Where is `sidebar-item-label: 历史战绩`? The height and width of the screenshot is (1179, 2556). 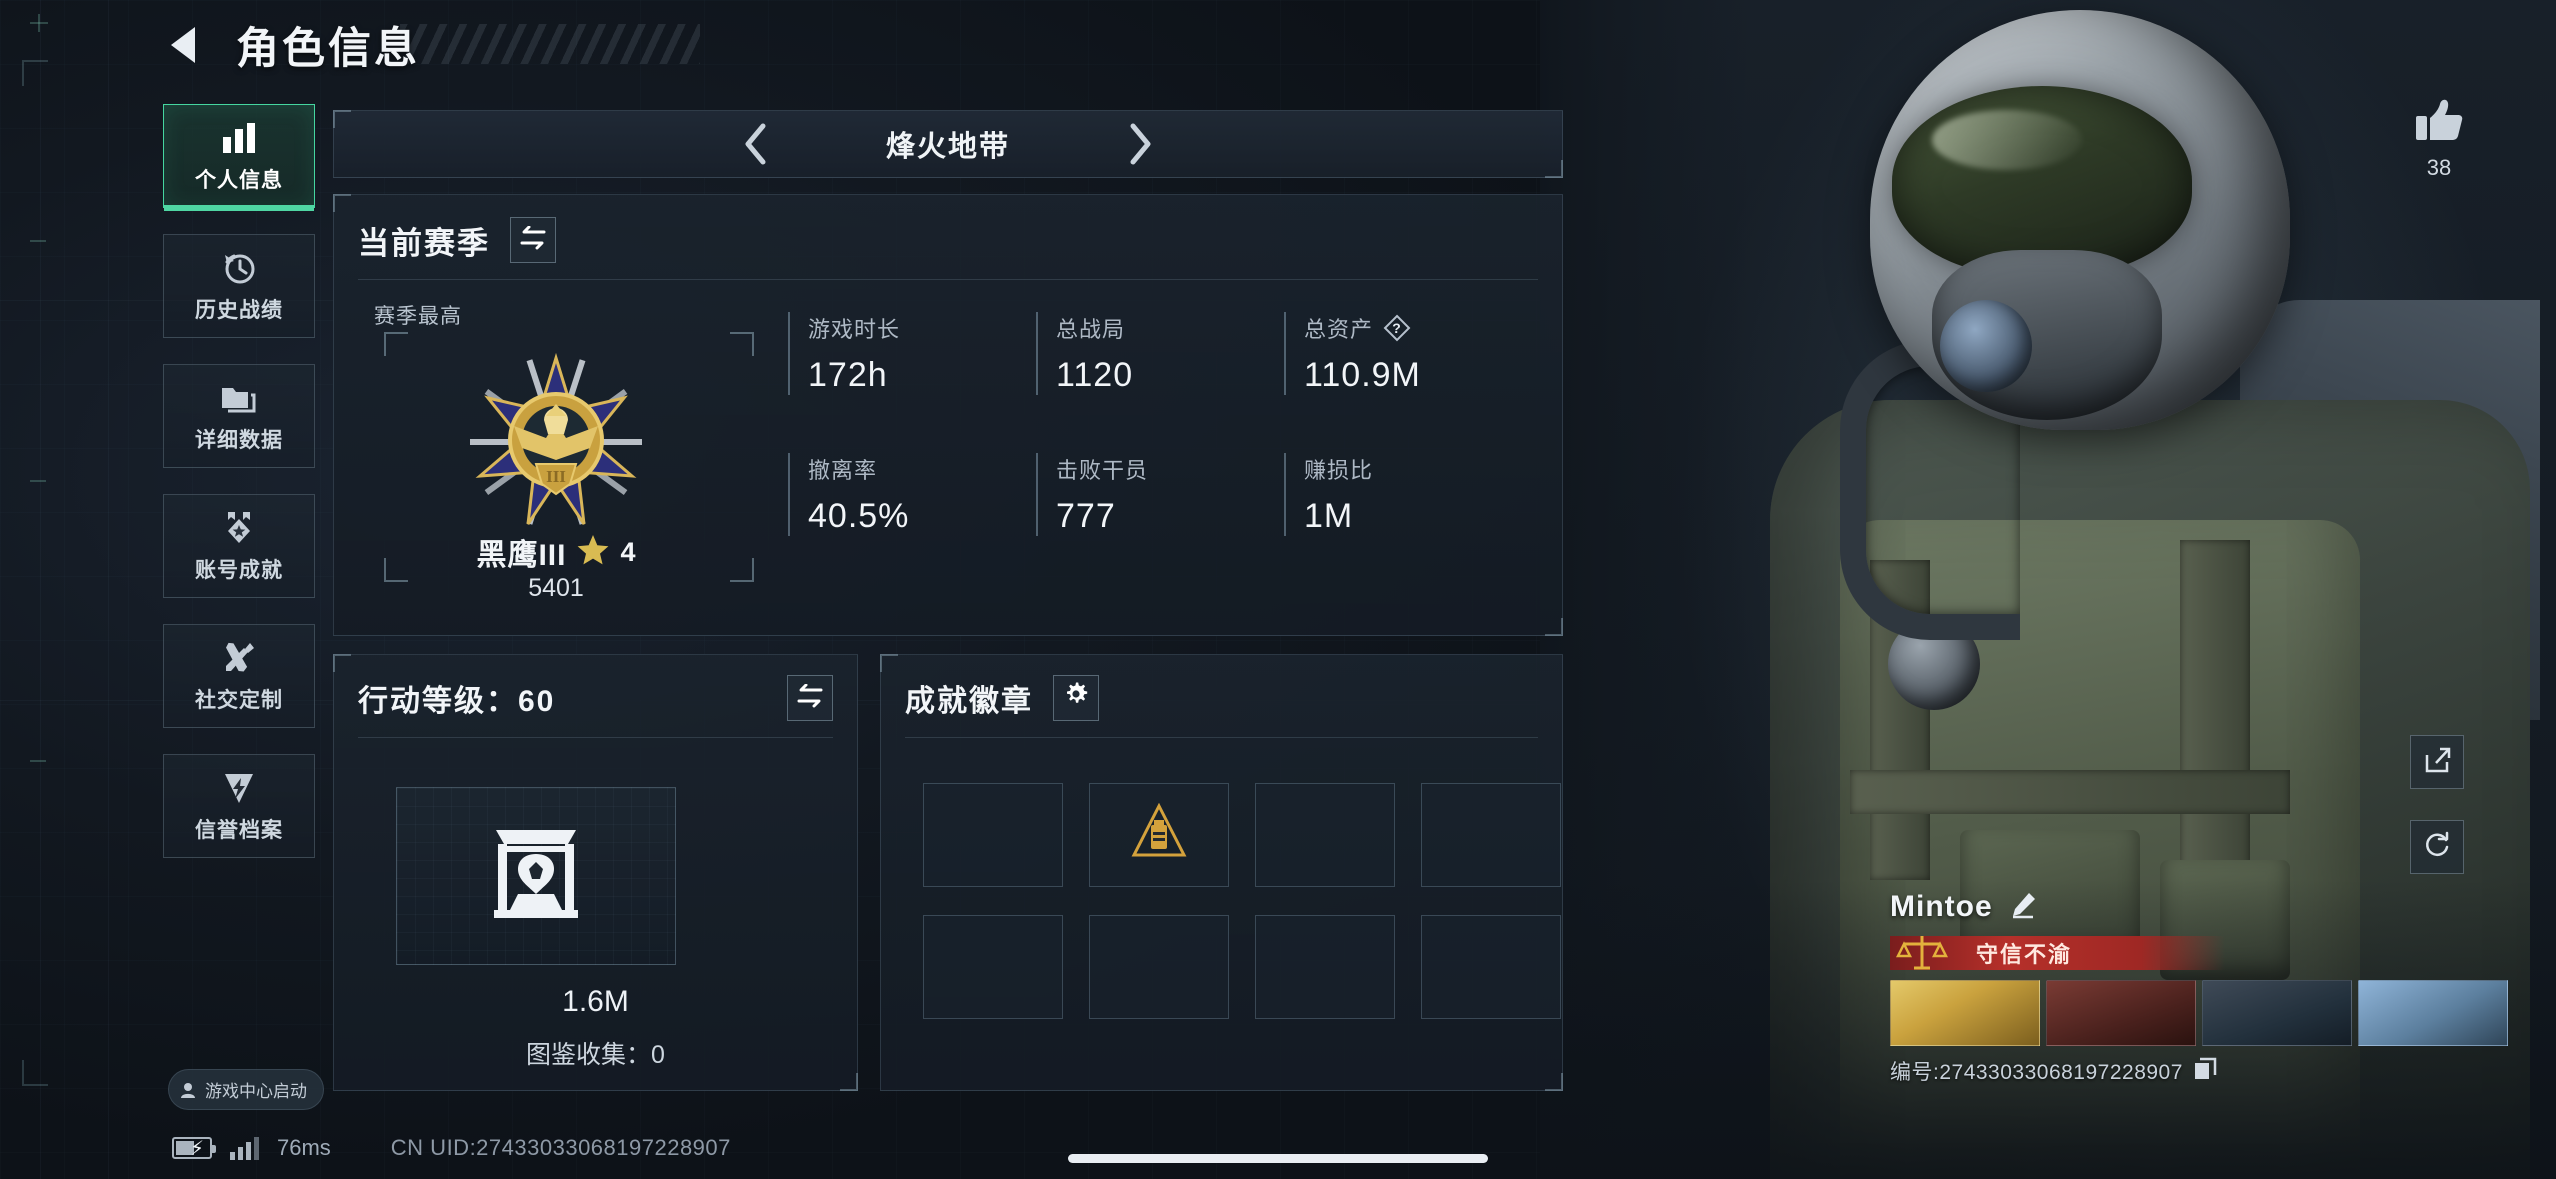
sidebar-item-label: 历史战绩 is located at coordinates (239, 310).